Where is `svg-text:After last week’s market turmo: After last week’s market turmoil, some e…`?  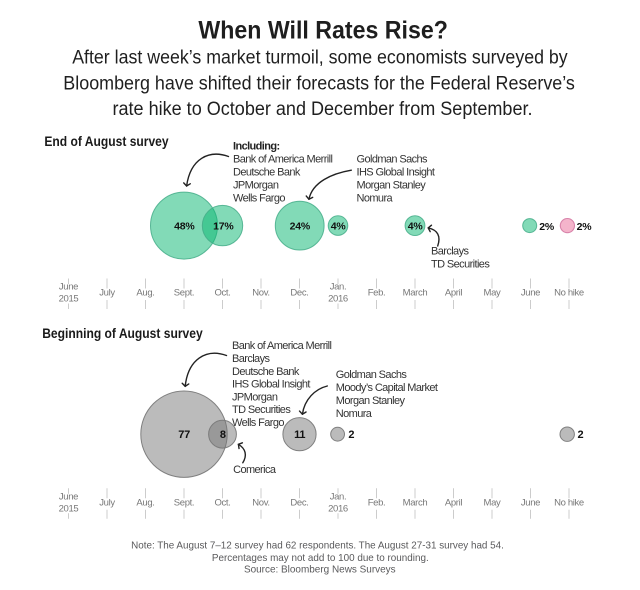 svg-text:After last week’s market turmo: After last week’s market turmoil, some e… is located at coordinates (320, 57).